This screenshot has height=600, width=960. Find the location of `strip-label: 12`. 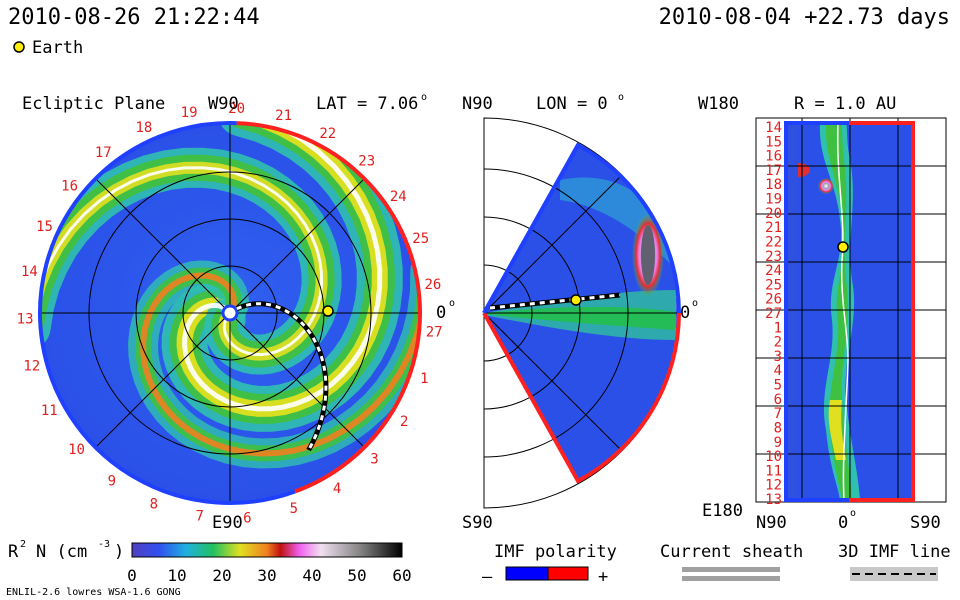

strip-label: 12 is located at coordinates (773, 486).